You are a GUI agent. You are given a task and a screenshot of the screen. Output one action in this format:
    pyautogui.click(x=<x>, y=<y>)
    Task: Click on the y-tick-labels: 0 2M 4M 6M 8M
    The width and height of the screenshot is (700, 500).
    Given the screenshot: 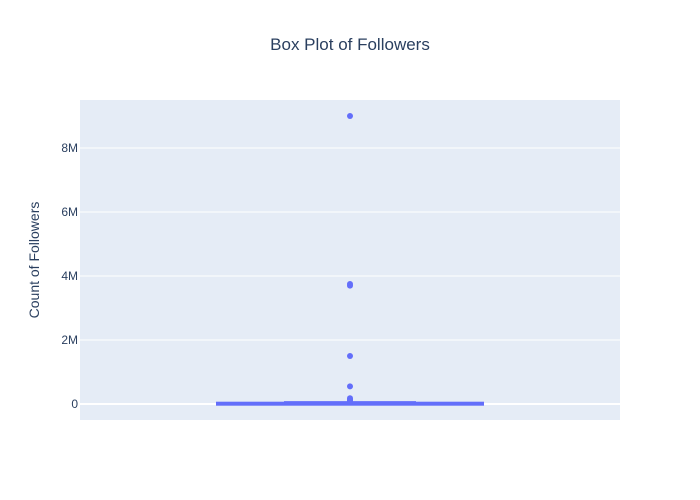 What is the action you would take?
    pyautogui.click(x=69, y=276)
    